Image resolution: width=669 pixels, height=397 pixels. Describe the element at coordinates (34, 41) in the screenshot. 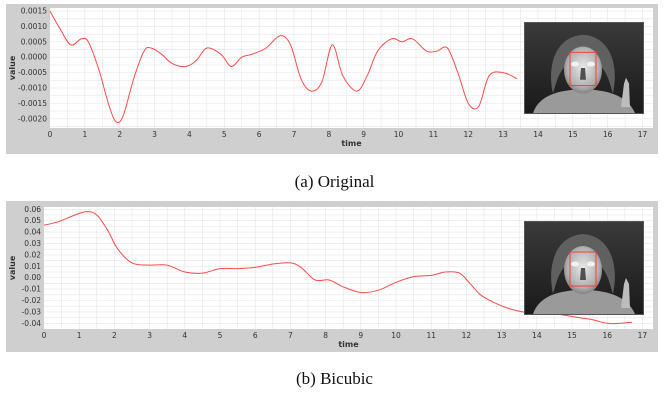

I see `y-tick-label: 0.0005` at that location.